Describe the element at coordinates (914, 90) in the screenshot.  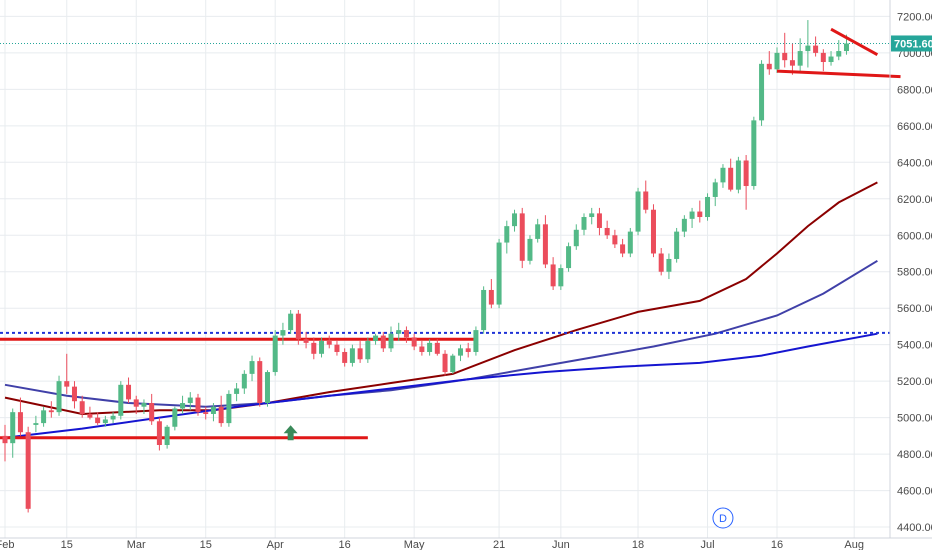
I see `y-tick-label: 6800.00` at that location.